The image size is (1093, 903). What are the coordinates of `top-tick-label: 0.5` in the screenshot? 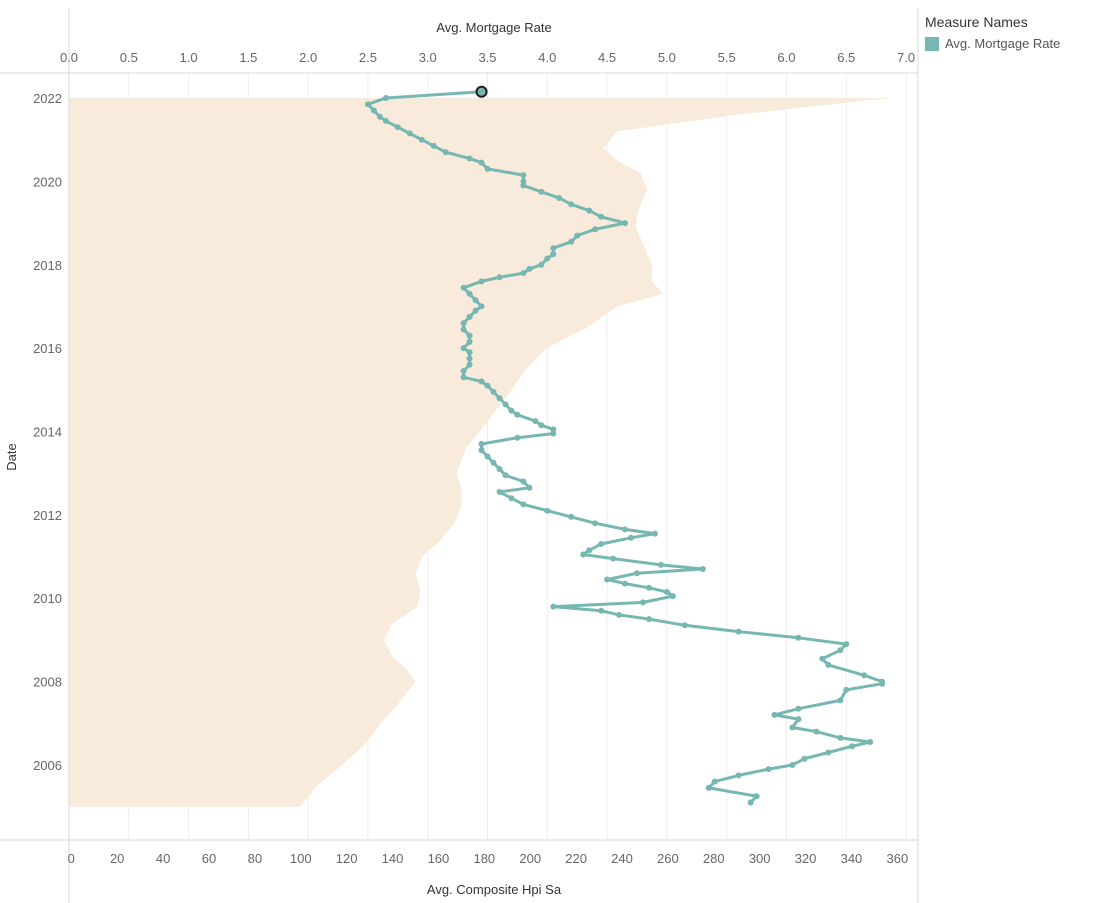 It's located at (129, 57).